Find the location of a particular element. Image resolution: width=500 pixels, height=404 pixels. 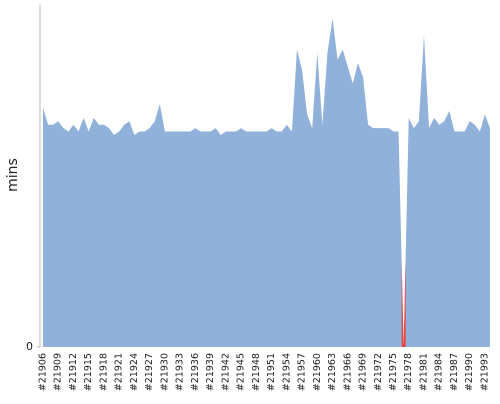

x-tick-label: #21936 is located at coordinates (195, 372).